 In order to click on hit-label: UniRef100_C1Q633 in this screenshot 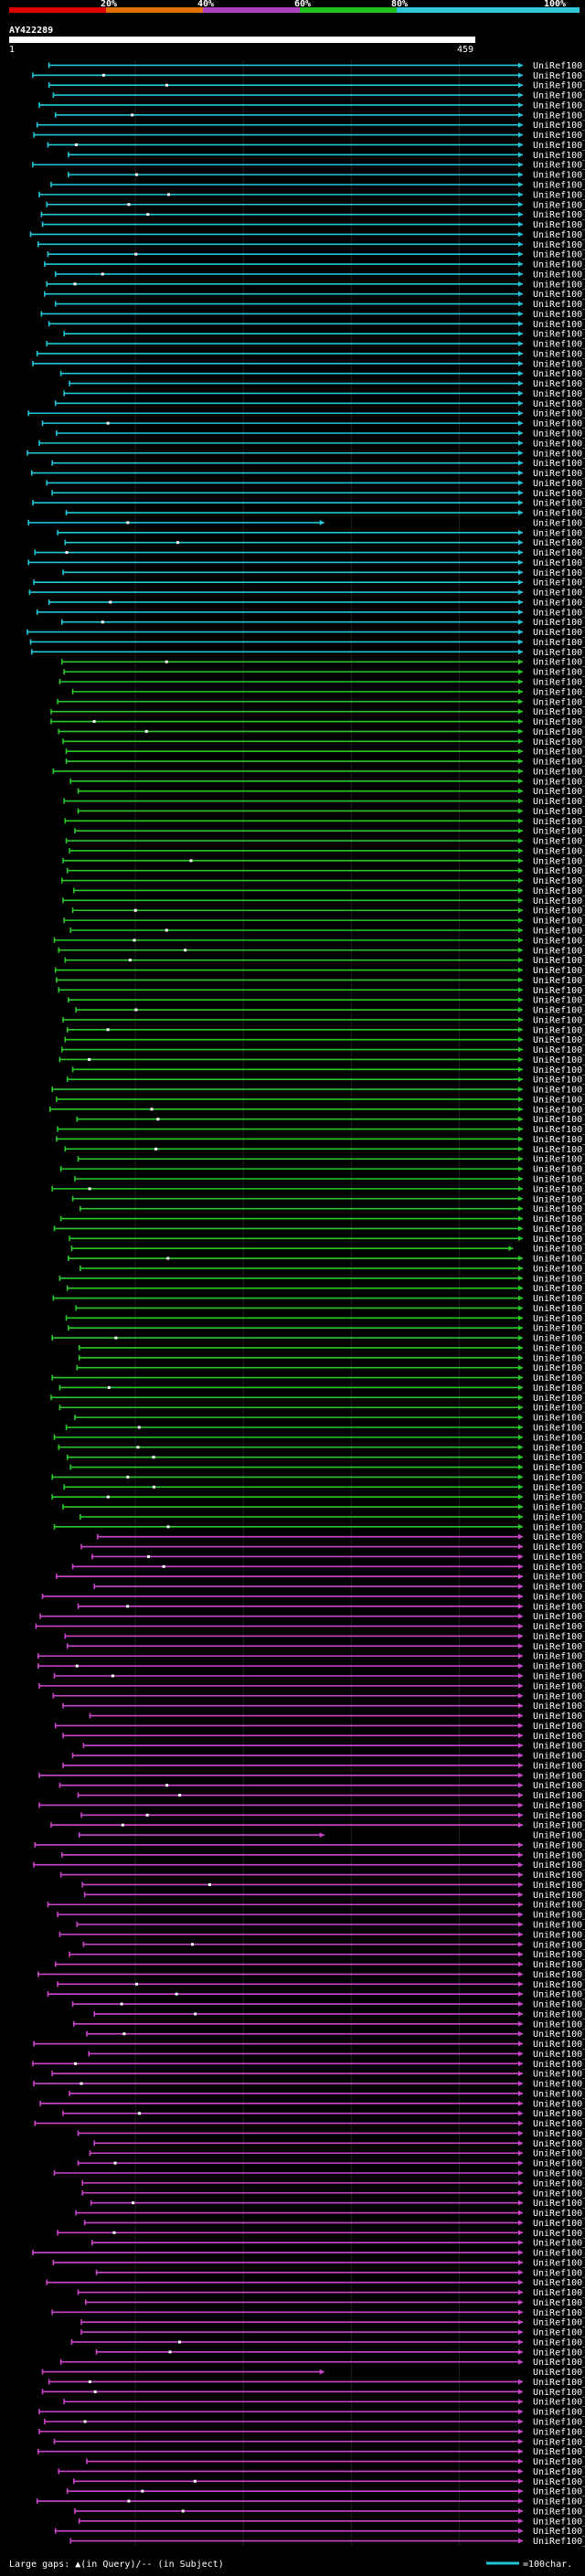, I will do `click(559, 2075)`.